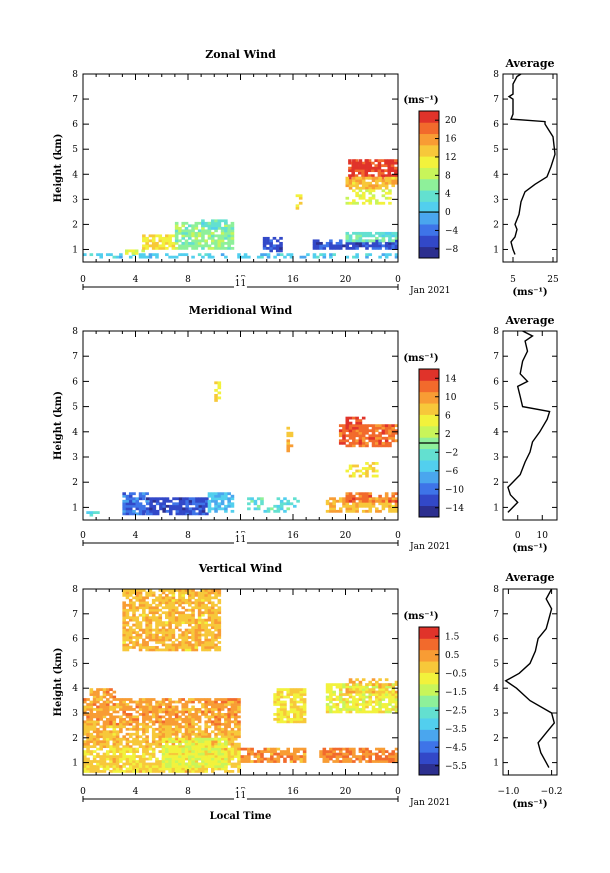  I want to click on vertical-profile-xtick-label: −1.0, so click(508, 792).